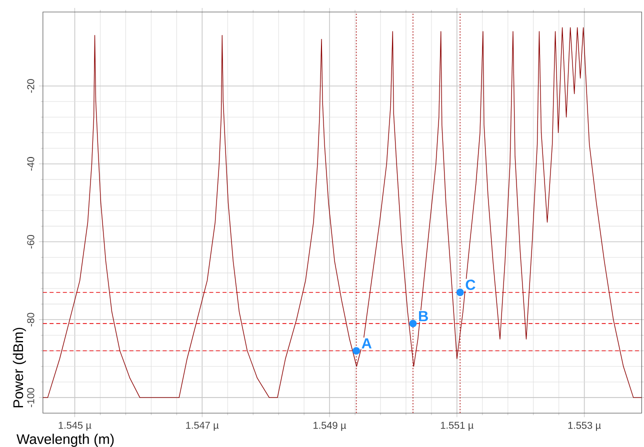  What do you see at coordinates (202, 426) in the screenshot?
I see `x-tick-label: 1.547 µ` at bounding box center [202, 426].